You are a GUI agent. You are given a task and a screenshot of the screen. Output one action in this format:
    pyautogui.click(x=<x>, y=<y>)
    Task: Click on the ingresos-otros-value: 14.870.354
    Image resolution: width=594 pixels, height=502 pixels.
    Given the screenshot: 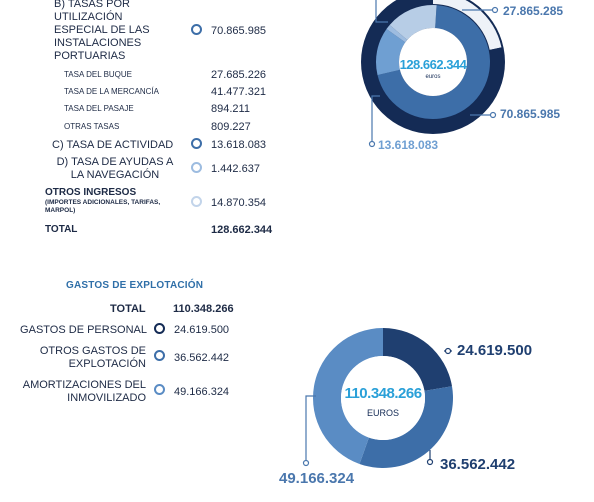 What is the action you would take?
    pyautogui.click(x=239, y=203)
    